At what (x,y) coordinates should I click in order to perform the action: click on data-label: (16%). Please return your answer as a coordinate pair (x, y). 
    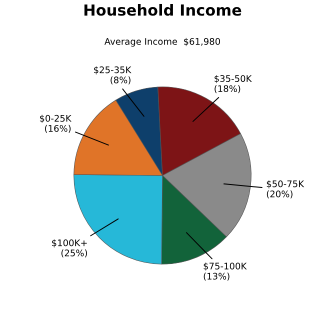
    Looking at the image, I should click on (58, 128).